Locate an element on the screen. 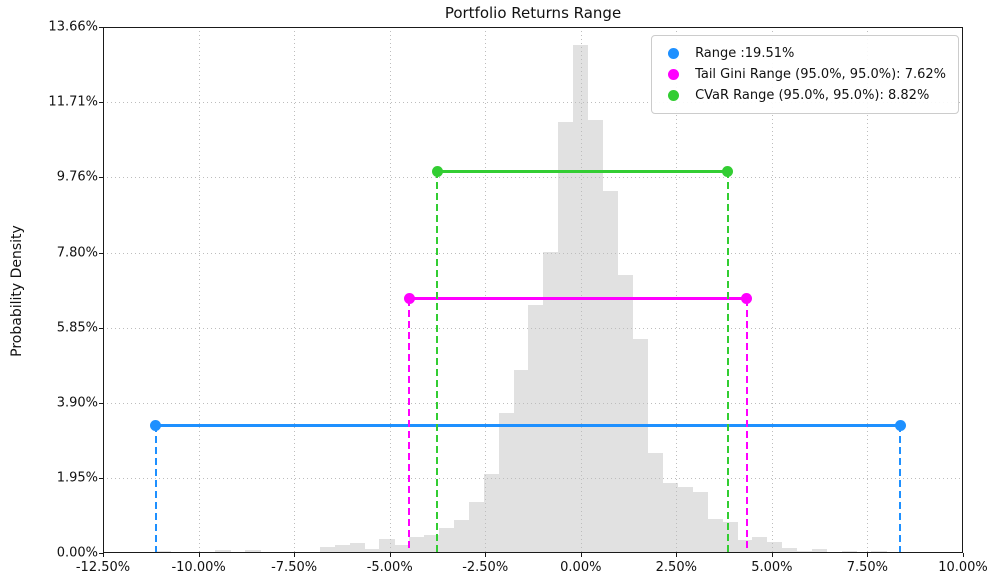 Image resolution: width=1005 pixels, height=587 pixels. y-tick-label: 1.95% is located at coordinates (77, 478).